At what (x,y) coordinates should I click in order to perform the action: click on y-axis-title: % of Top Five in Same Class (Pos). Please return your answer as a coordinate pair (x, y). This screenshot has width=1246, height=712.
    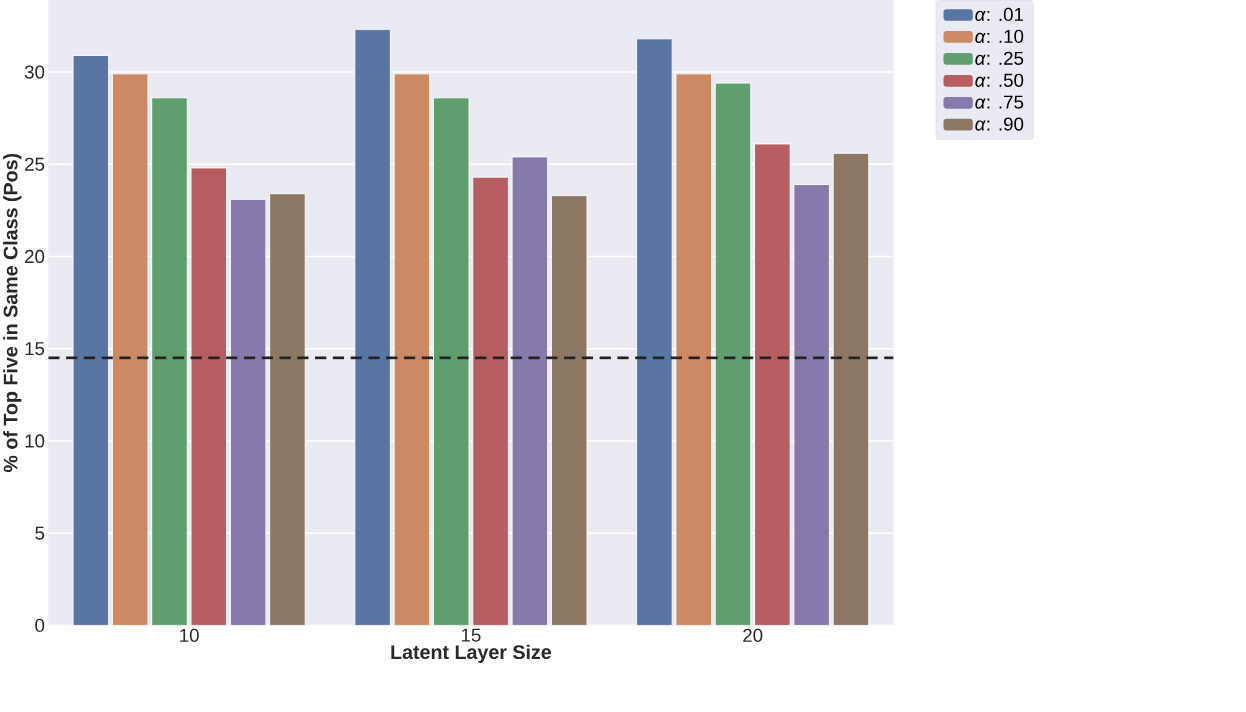
    Looking at the image, I should click on (12, 312).